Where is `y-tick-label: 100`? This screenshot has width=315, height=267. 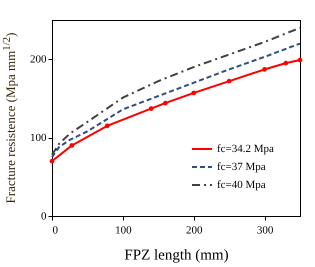 y-tick-label: 100 is located at coordinates (38, 138).